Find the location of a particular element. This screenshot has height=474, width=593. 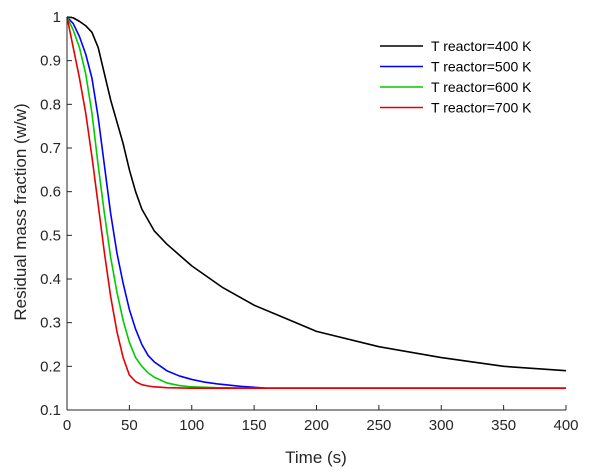

legend-label-4: T reactor=700 K is located at coordinates (481, 108).